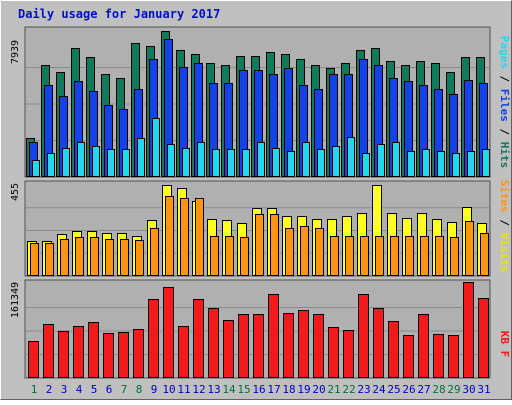 The image size is (512, 405). Describe the element at coordinates (318, 389) in the screenshot. I see `x-tick-label: 20` at that location.